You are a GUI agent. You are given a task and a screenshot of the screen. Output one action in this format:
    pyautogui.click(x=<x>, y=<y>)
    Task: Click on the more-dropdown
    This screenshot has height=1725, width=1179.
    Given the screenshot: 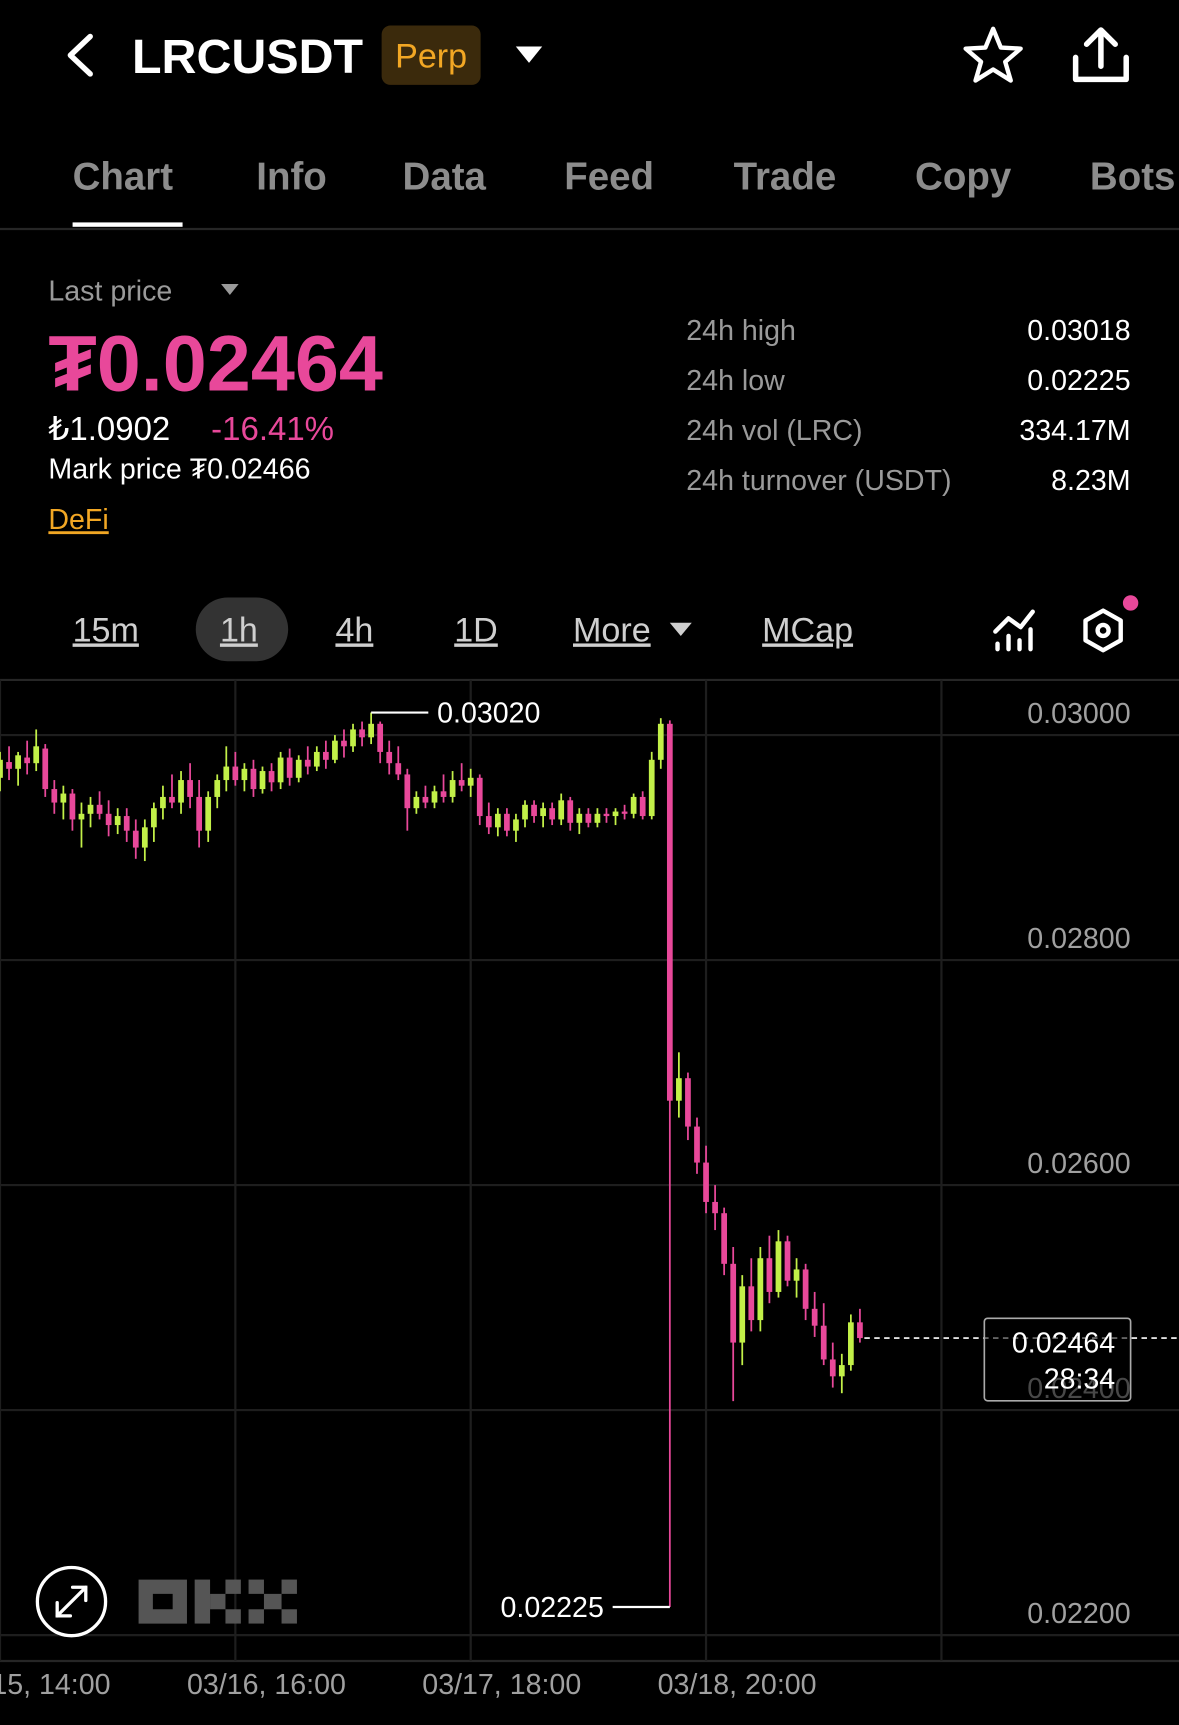 What is the action you would take?
    pyautogui.click(x=680, y=629)
    